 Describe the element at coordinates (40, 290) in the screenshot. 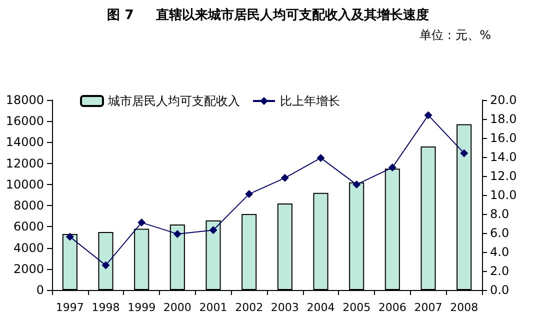

I see `y-tick-label: 0` at that location.